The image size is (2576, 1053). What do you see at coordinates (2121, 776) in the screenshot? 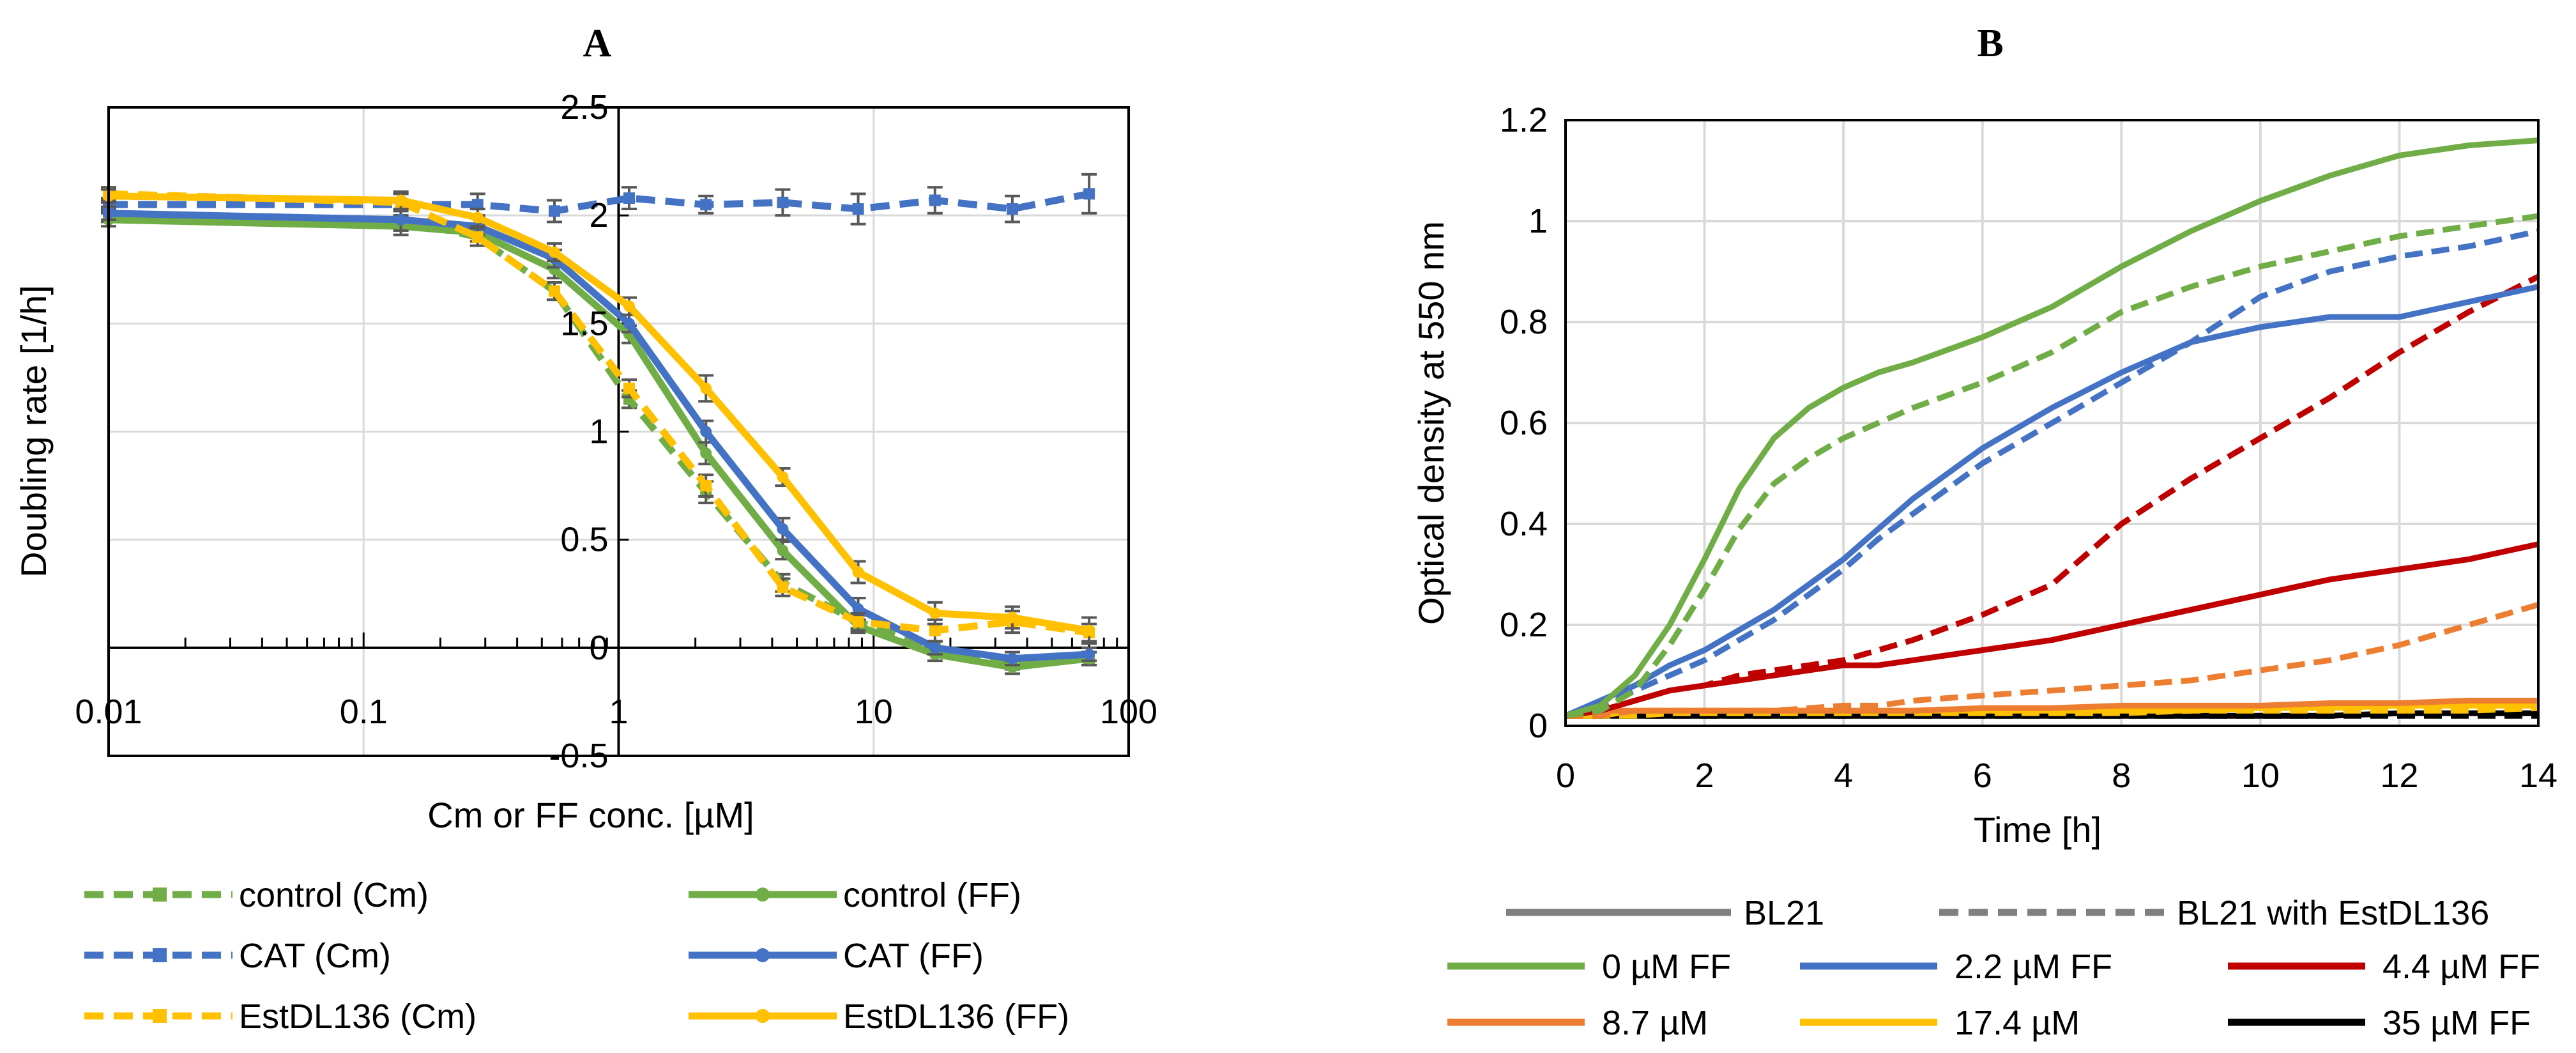
I see `panel-b-x-tick-label: 8` at bounding box center [2121, 776].